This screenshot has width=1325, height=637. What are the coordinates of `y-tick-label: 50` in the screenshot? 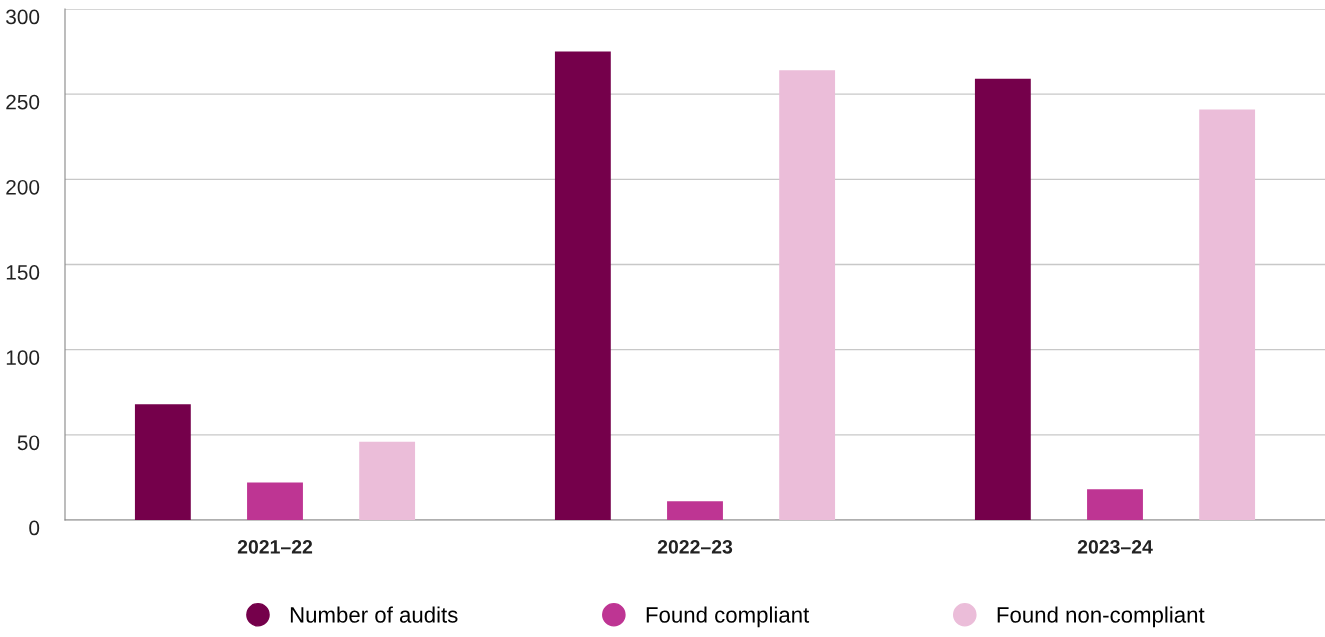 It's located at (28, 443).